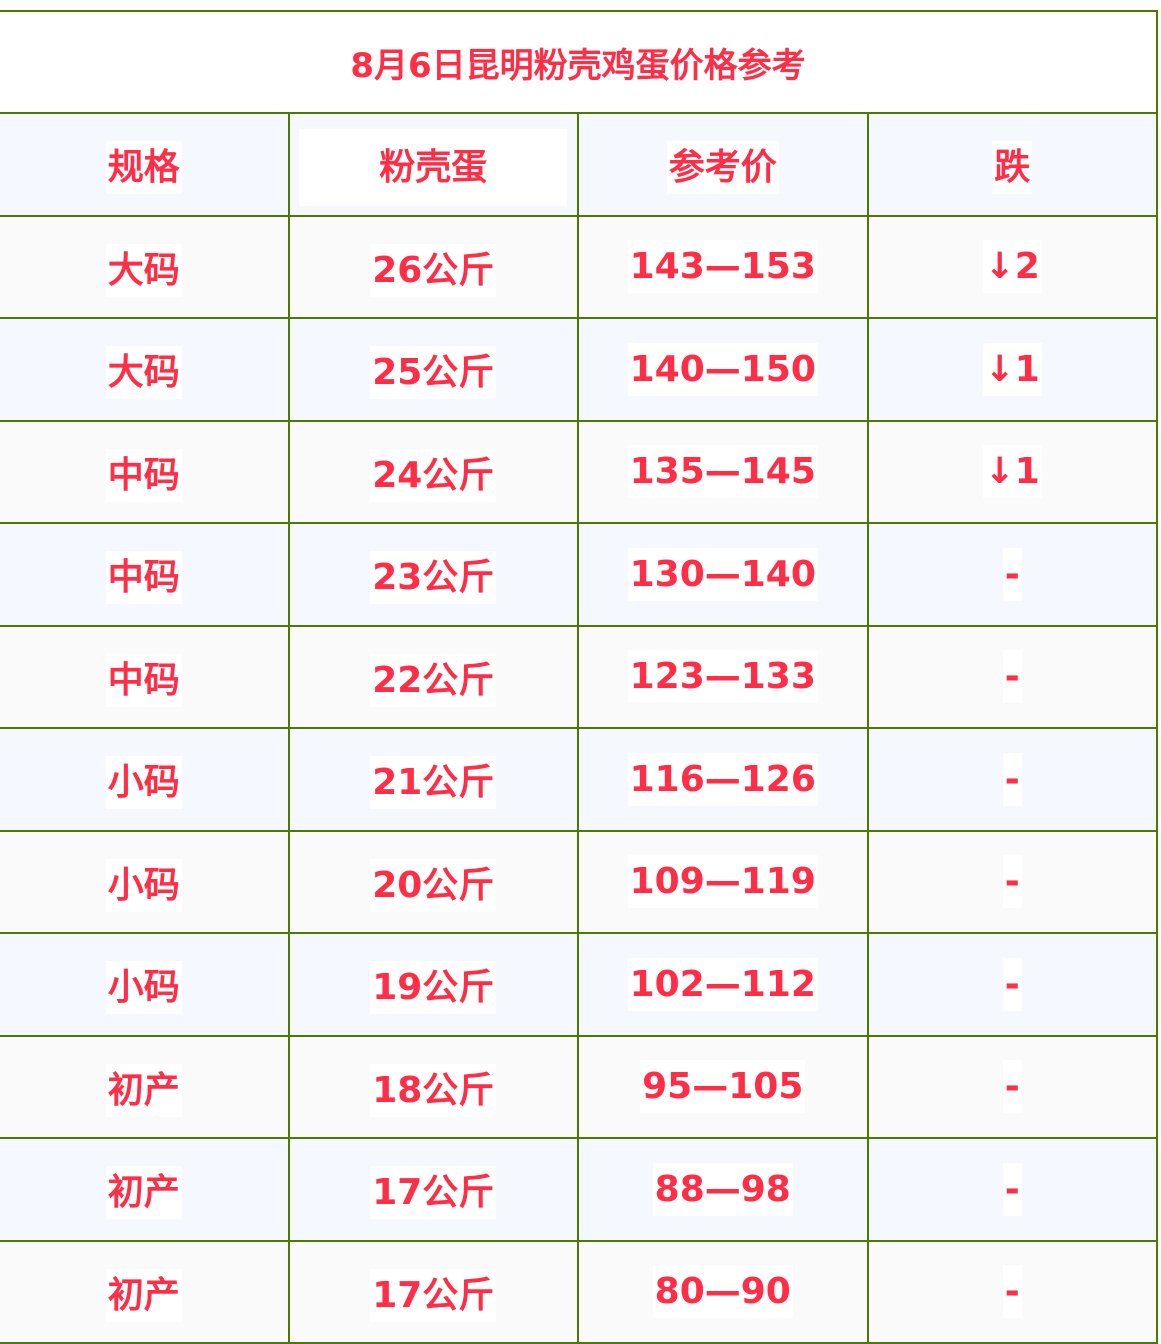 This screenshot has height=1344, width=1161. I want to click on weight-value: 24公斤, so click(433, 475).